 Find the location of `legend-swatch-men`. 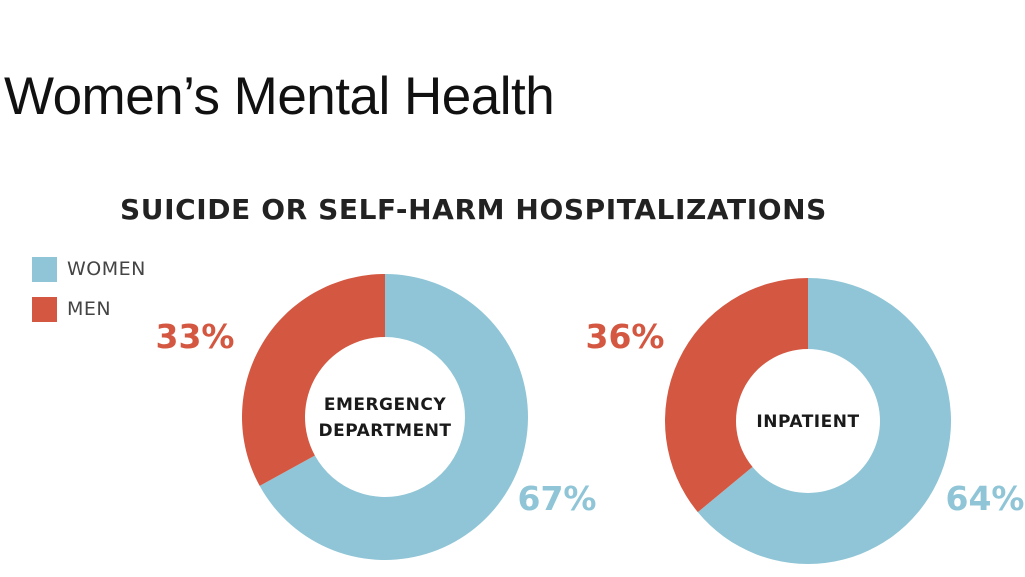

legend-swatch-men is located at coordinates (44, 309).